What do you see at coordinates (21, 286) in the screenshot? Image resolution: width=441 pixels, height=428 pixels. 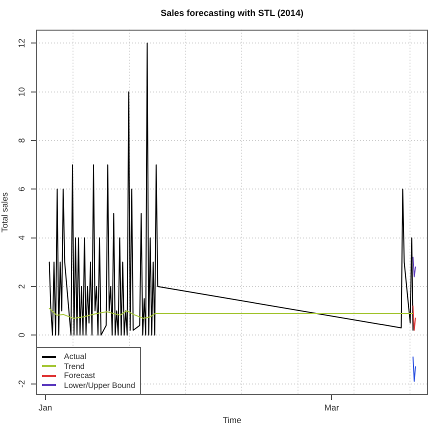 I see `y-tick-label: 2` at bounding box center [21, 286].